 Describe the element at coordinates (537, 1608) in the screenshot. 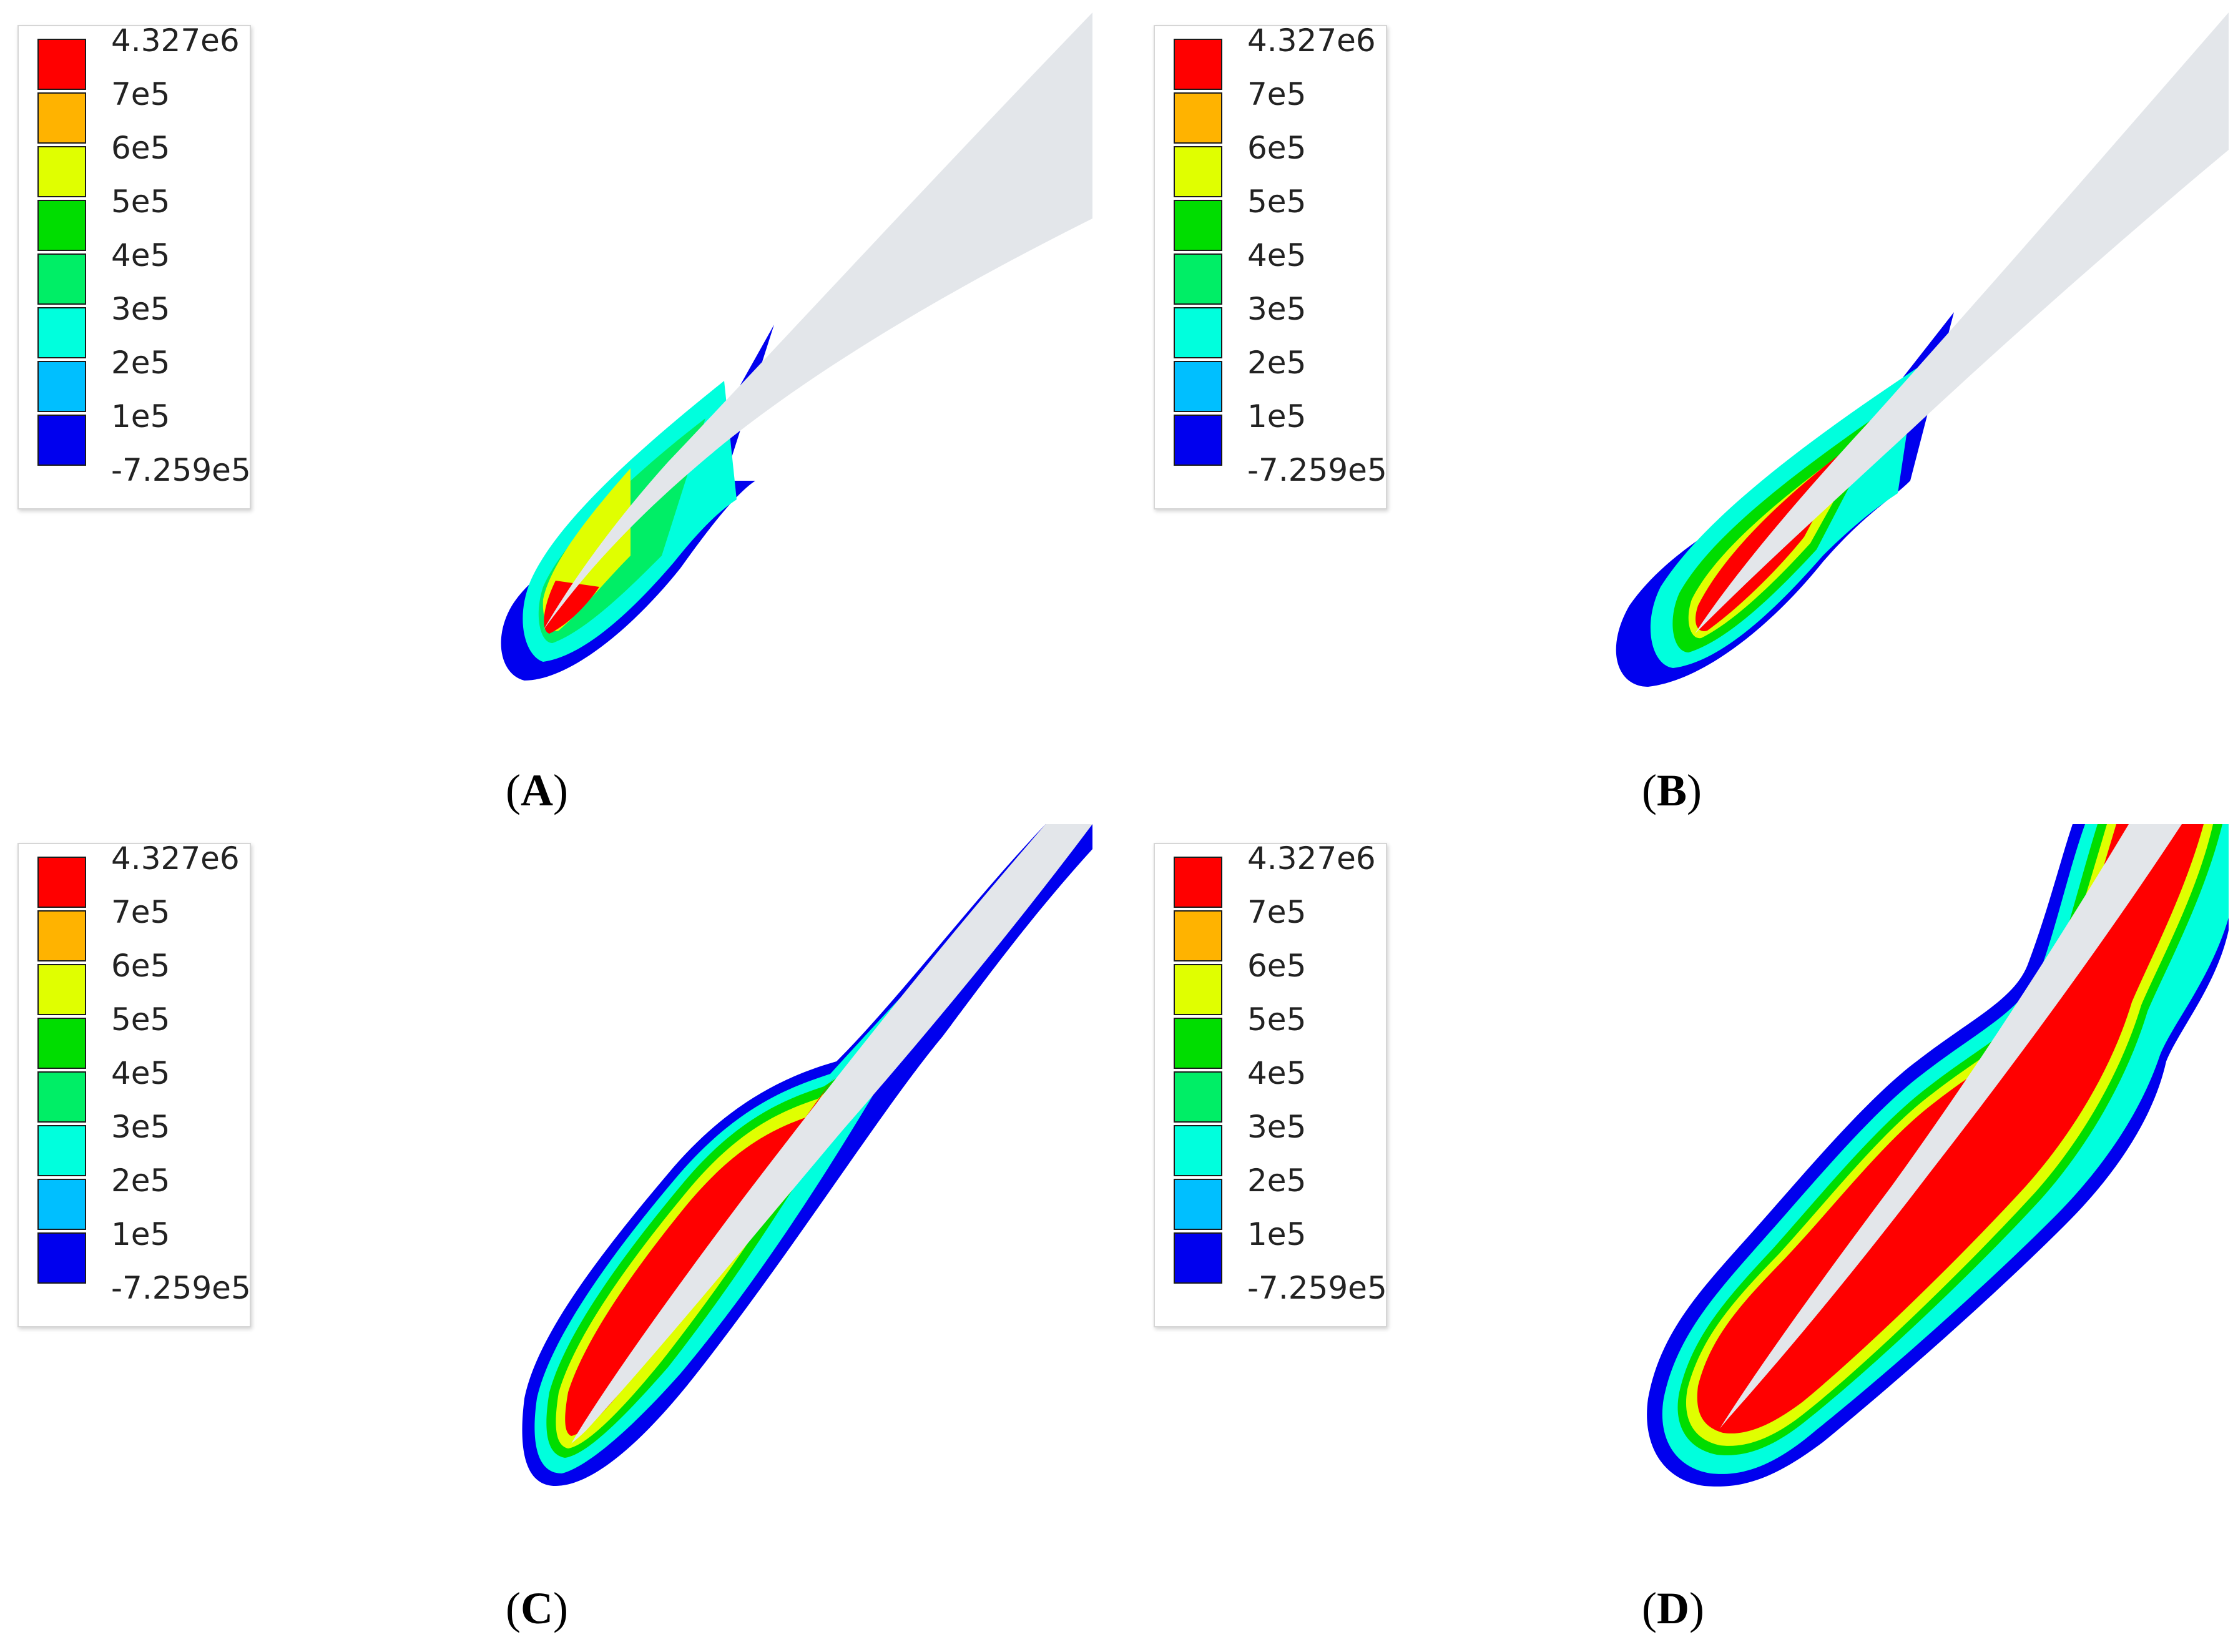

I see `panel-label-c: (C)` at that location.